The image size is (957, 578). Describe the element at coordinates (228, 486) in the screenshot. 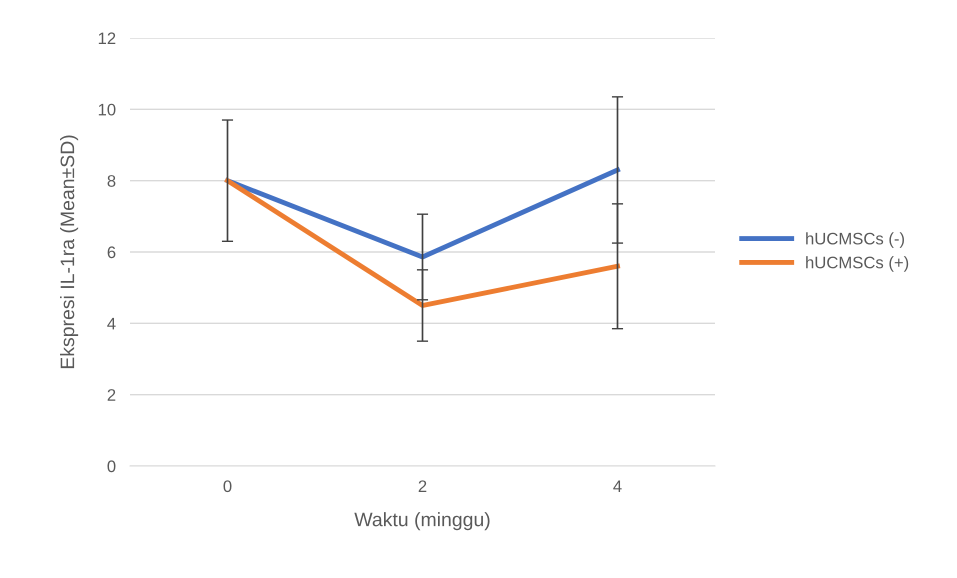

I see `x-tick-label: 0` at that location.